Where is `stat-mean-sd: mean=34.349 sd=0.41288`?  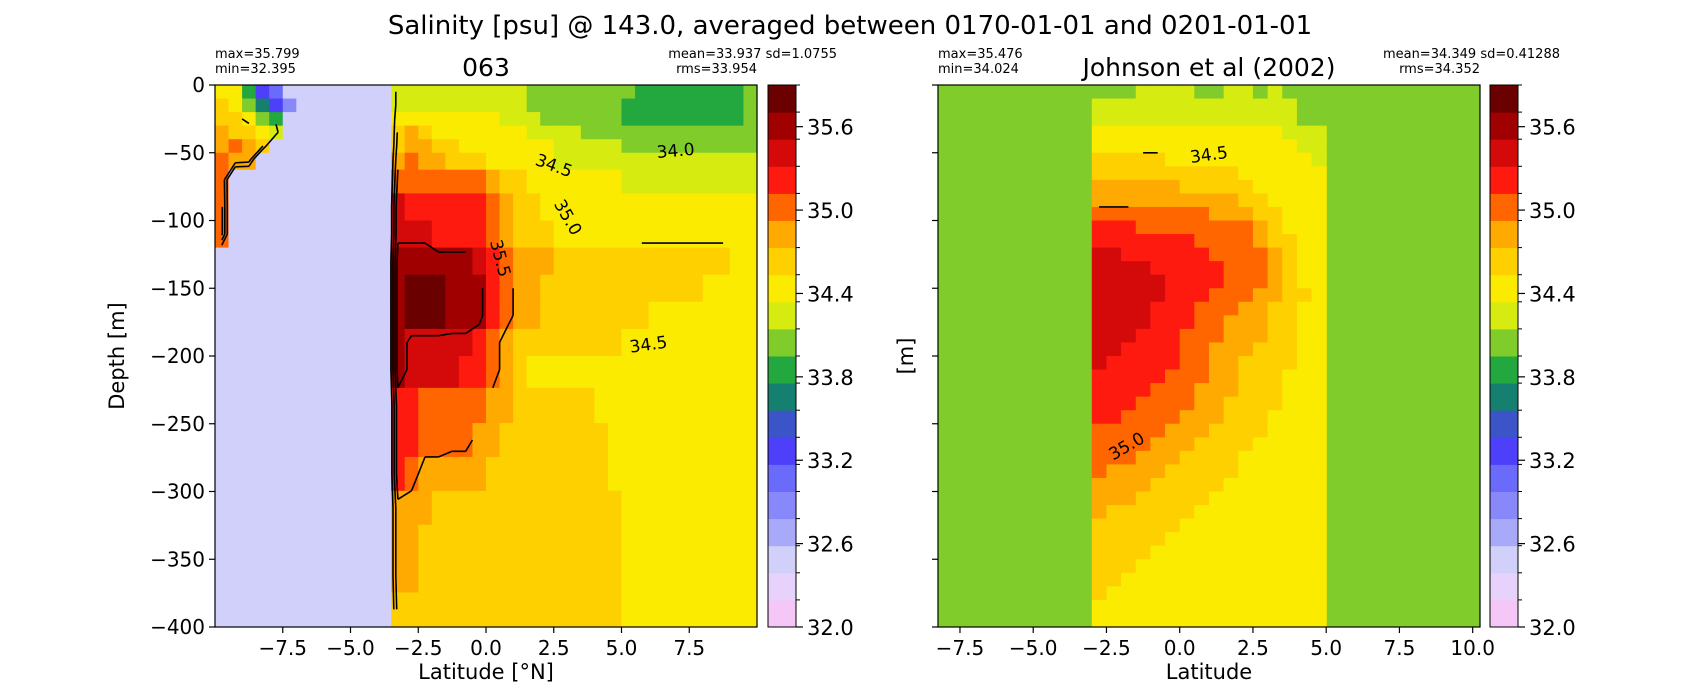 stat-mean-sd: mean=34.349 sd=0.41288 is located at coordinates (1471, 54).